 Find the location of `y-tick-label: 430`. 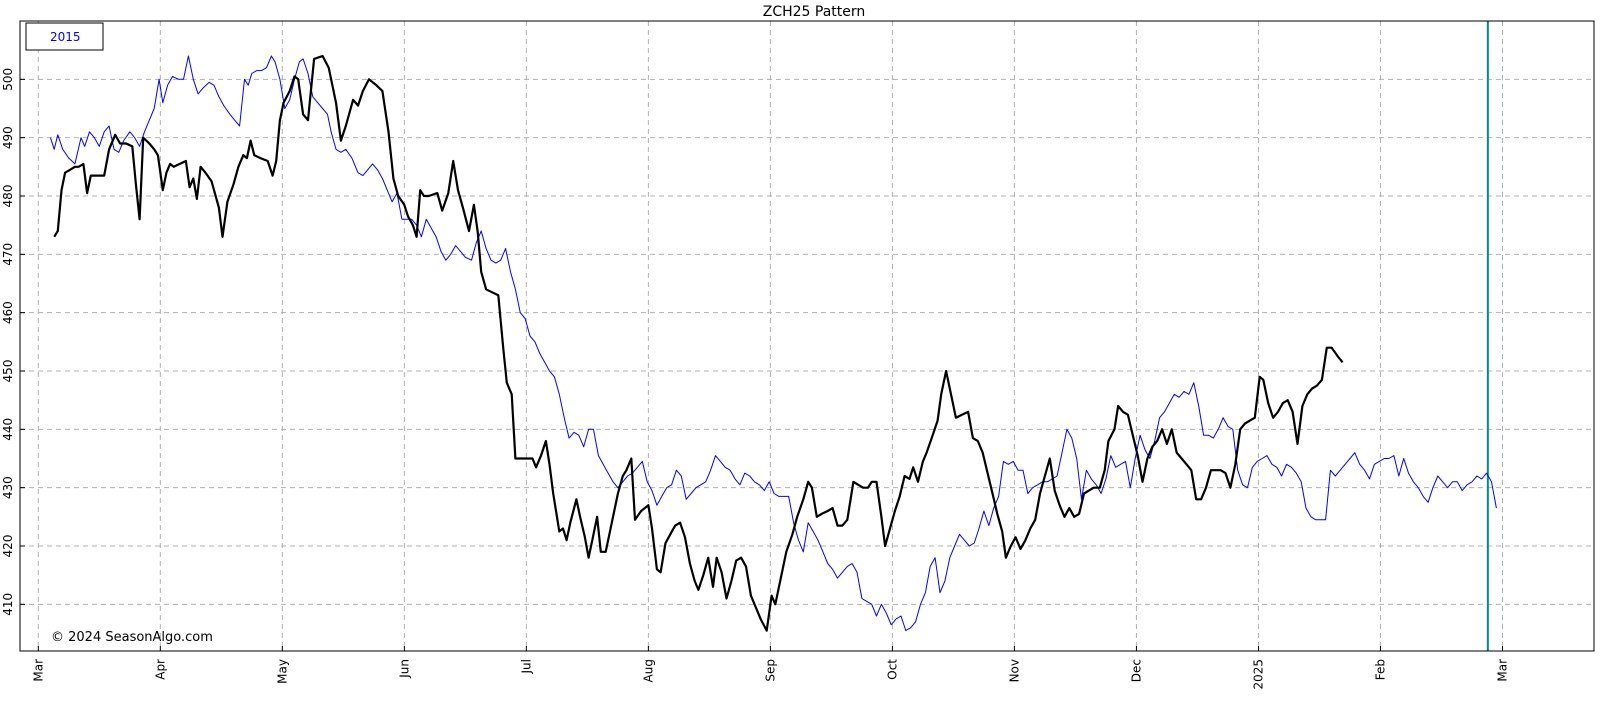

y-tick-label: 430 is located at coordinates (8, 487).